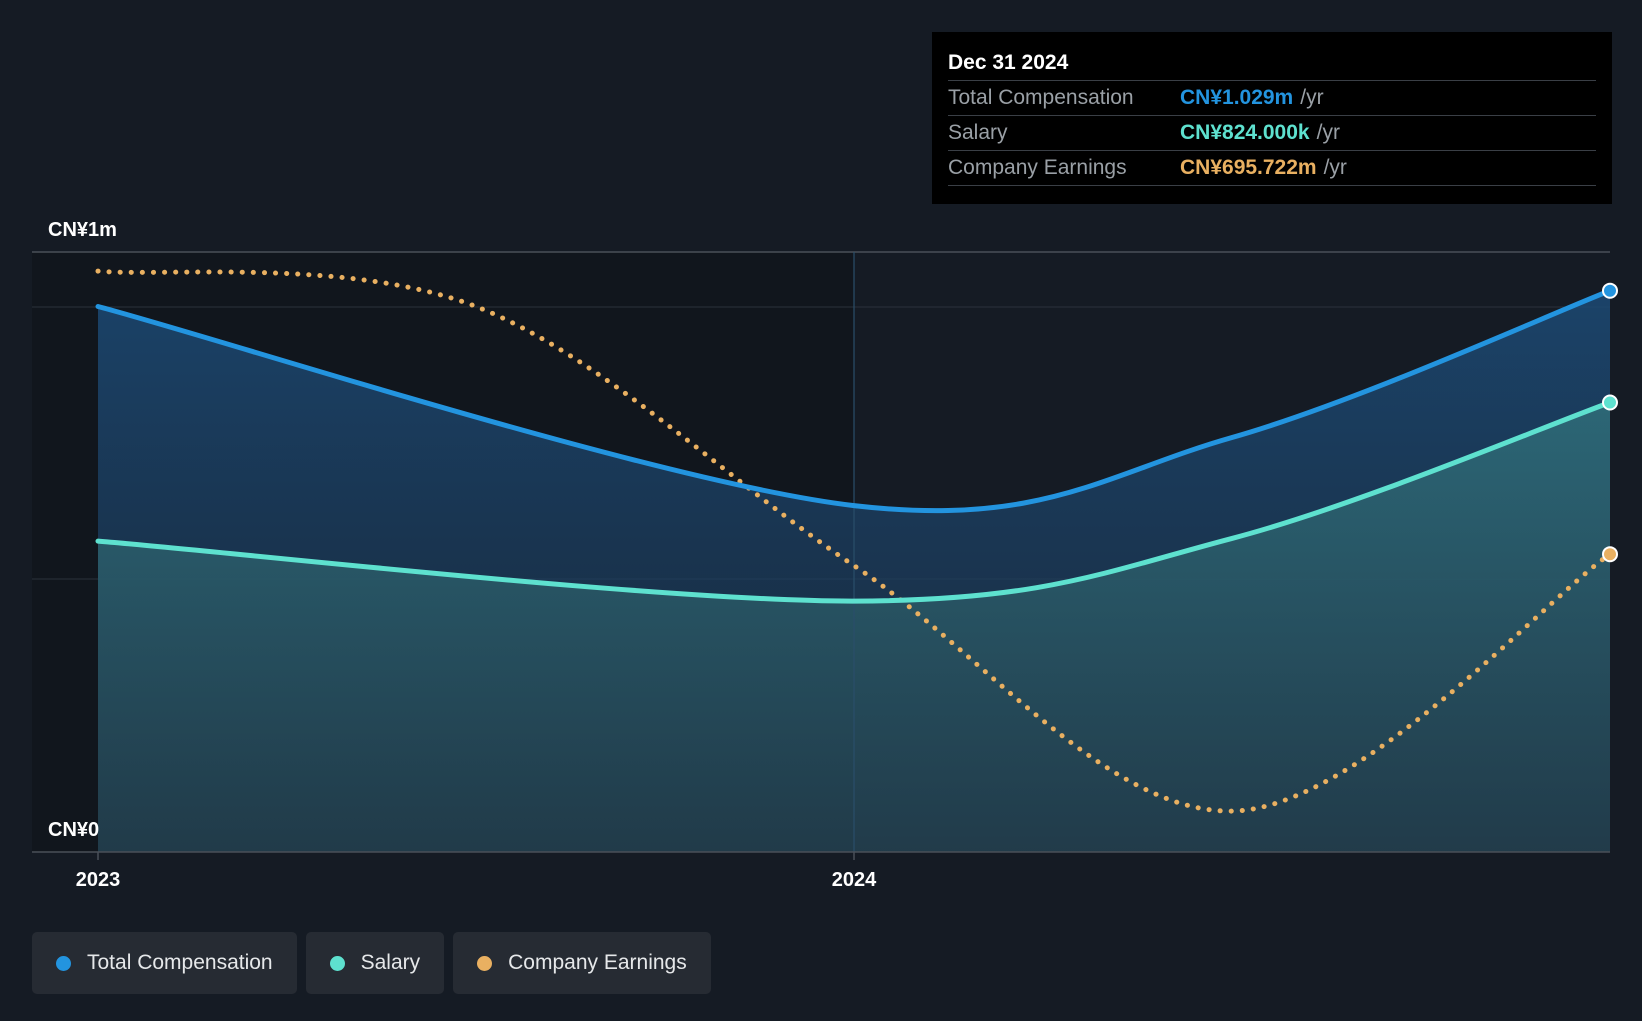  I want to click on tooltip-row-company-earnings: Company Earnings CN¥695.722m /yr, so click(1272, 168).